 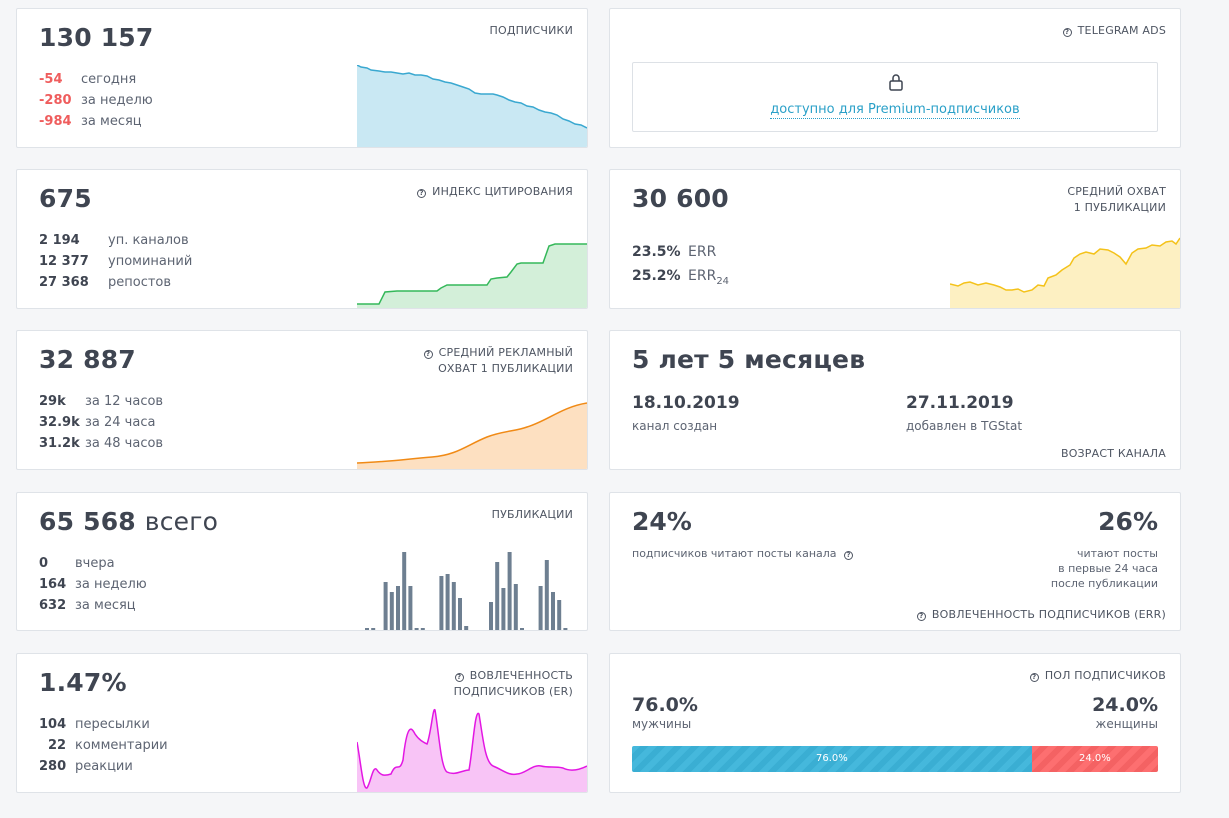 What do you see at coordinates (53, 766) in the screenshot?
I see `stat-value: 280` at bounding box center [53, 766].